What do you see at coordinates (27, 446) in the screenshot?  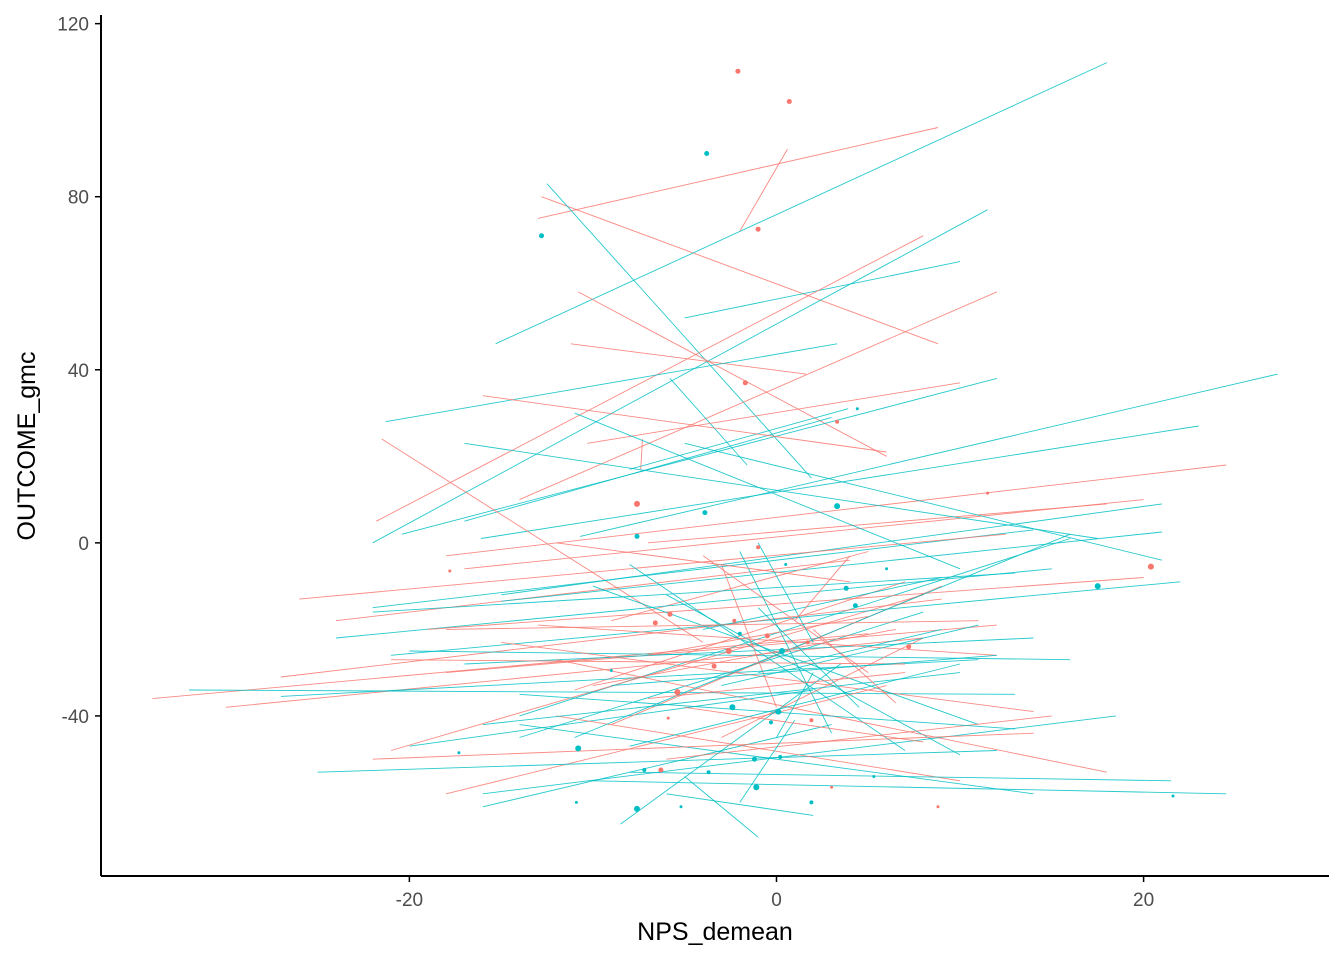 I see `y-axis-title: OUTCOME_gmc` at bounding box center [27, 446].